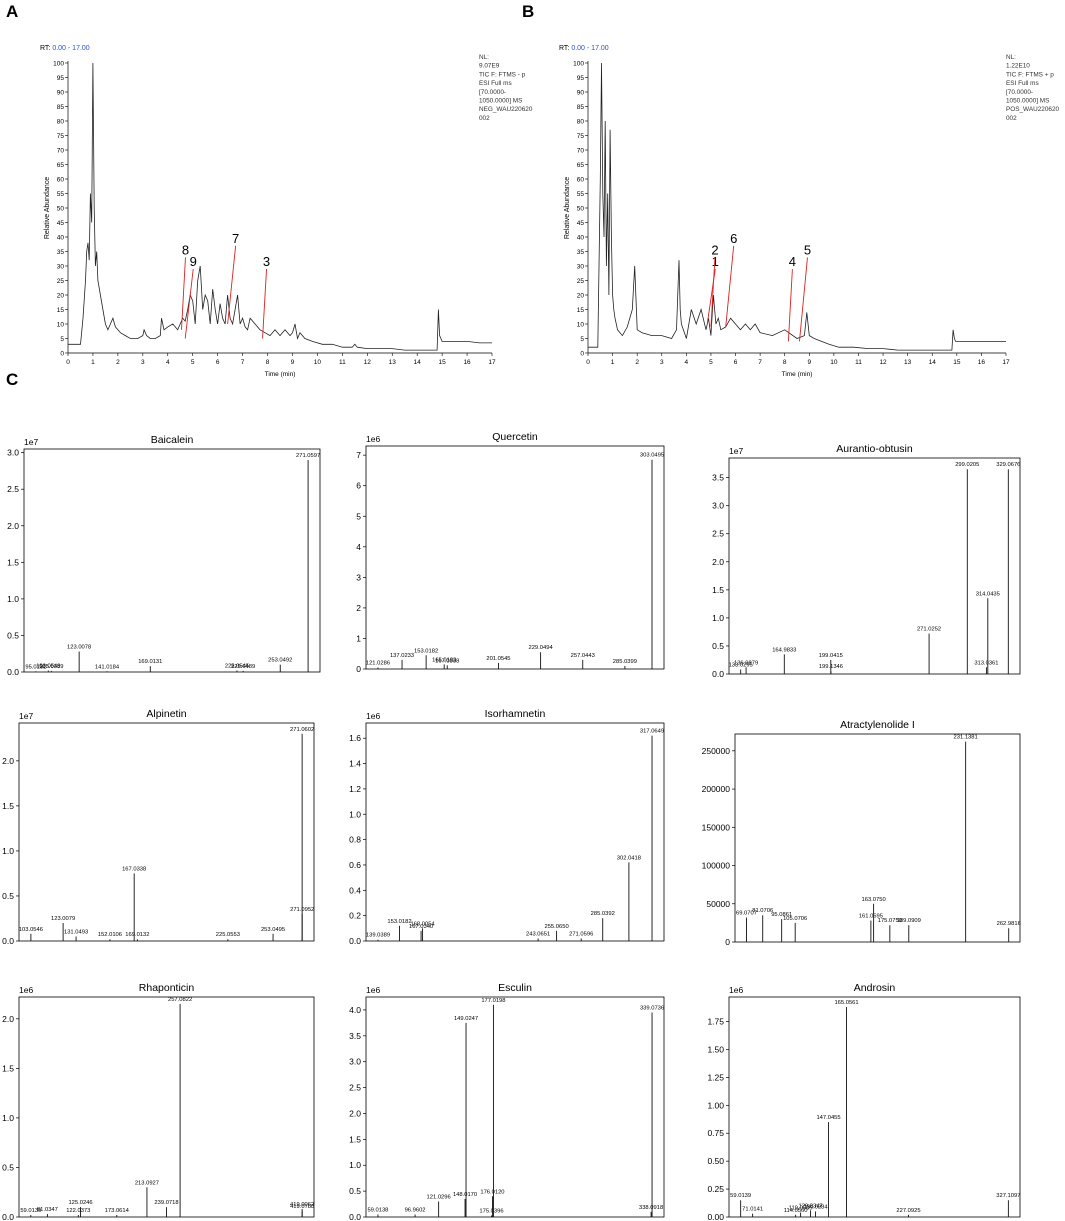 The height and width of the screenshot is (1221, 1065). What do you see at coordinates (781, 915) in the screenshot?
I see `ms2-peak-label: 95.0861` at bounding box center [781, 915].